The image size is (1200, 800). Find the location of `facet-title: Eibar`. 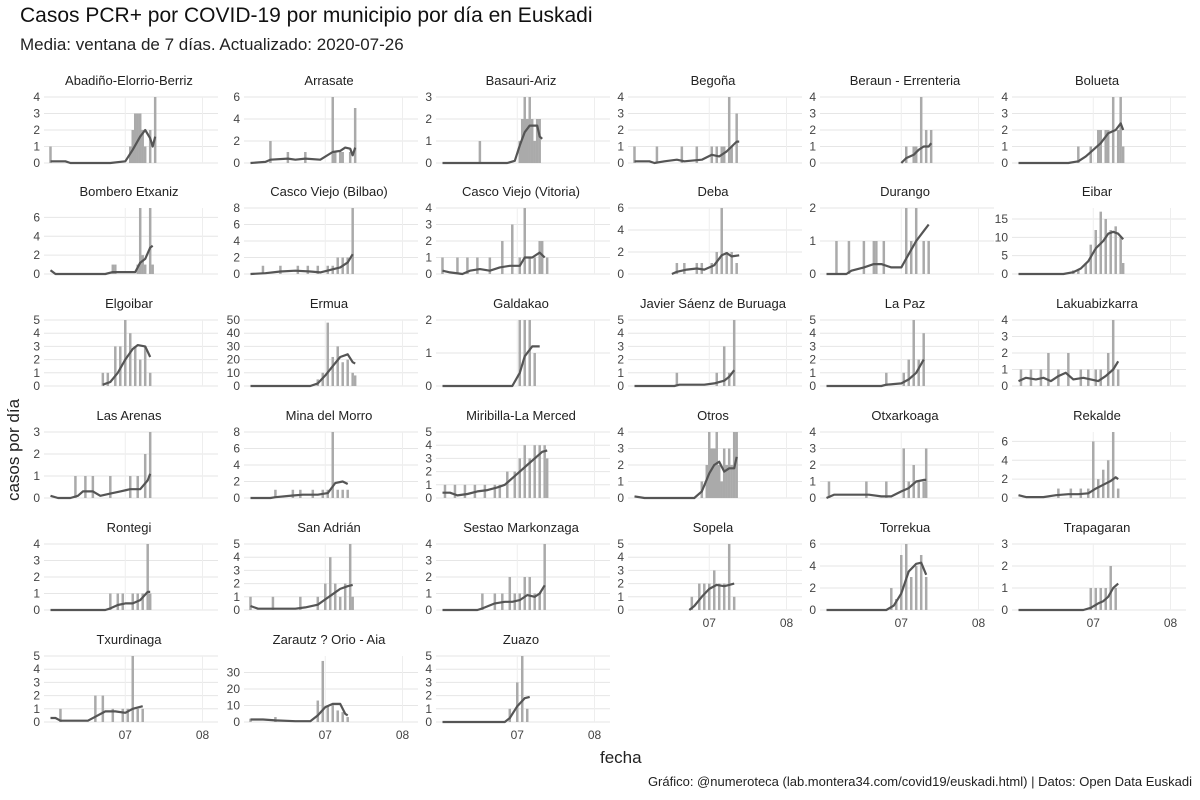

facet-title: Eibar is located at coordinates (1097, 191).